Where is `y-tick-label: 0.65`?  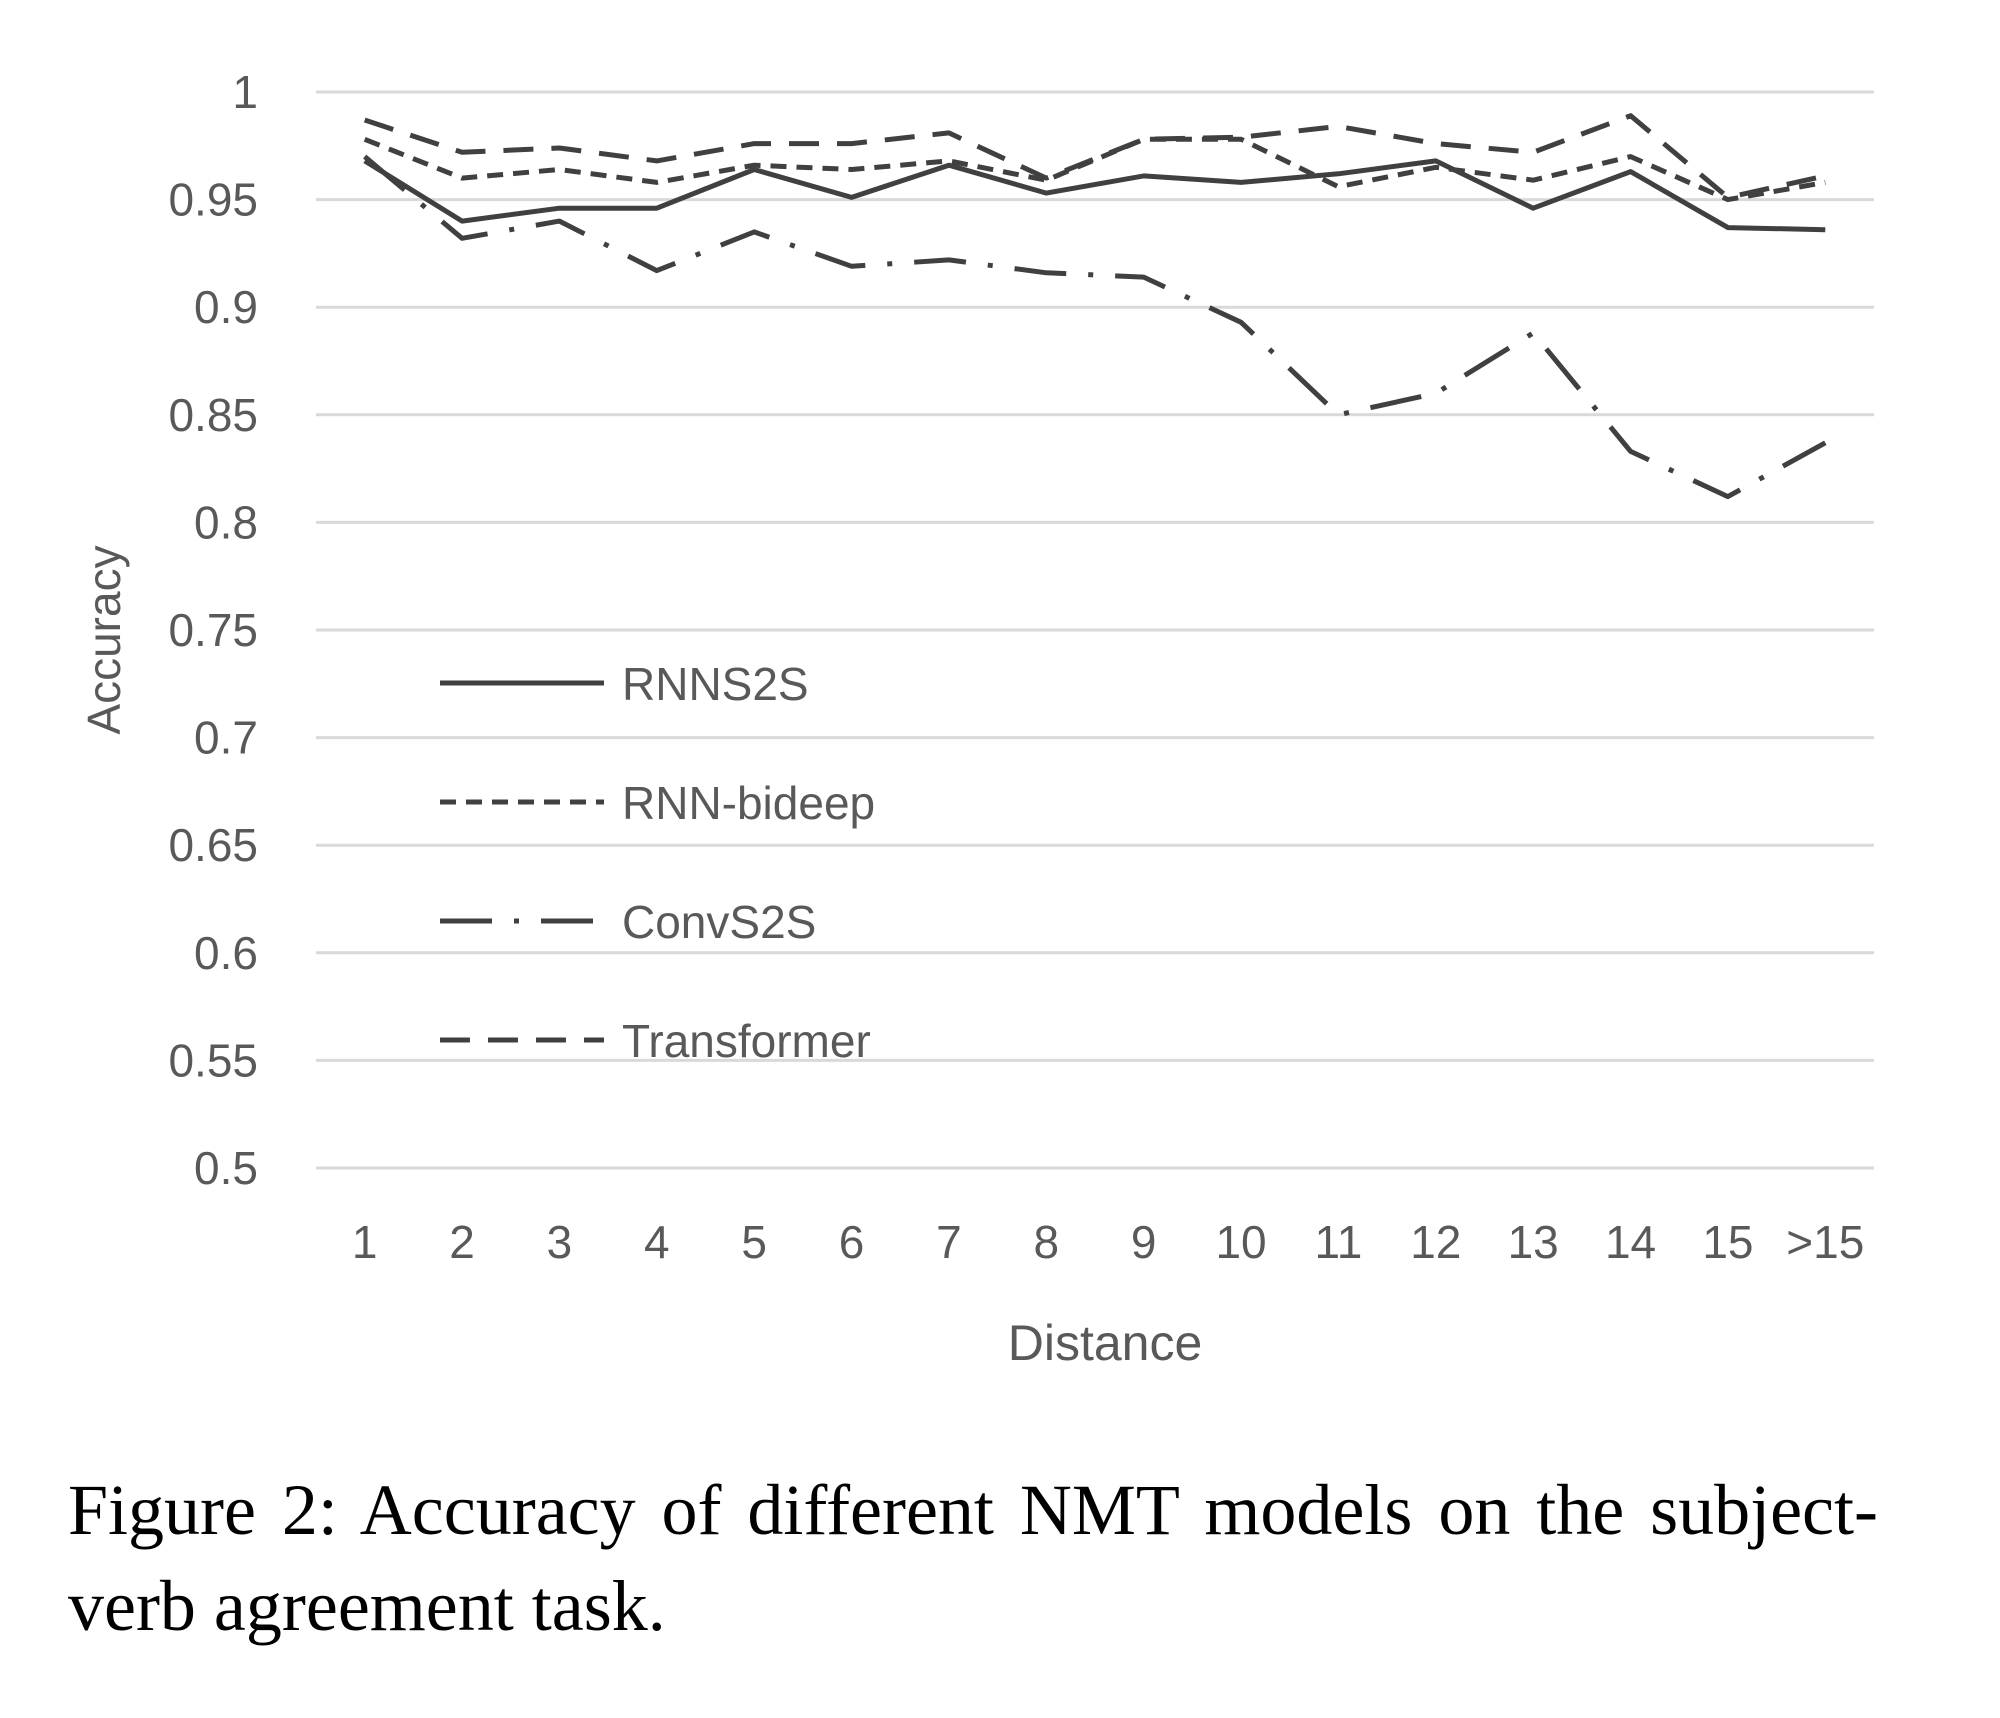
y-tick-label: 0.65 is located at coordinates (213, 845).